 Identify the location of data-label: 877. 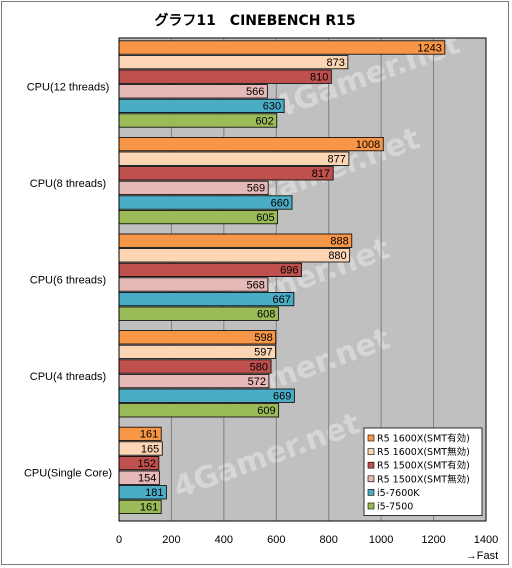
(337, 160).